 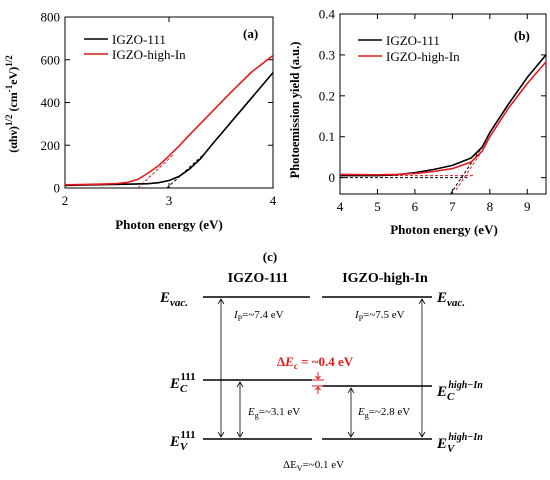 I want to click on delta-ec-marker, so click(x=318, y=383).